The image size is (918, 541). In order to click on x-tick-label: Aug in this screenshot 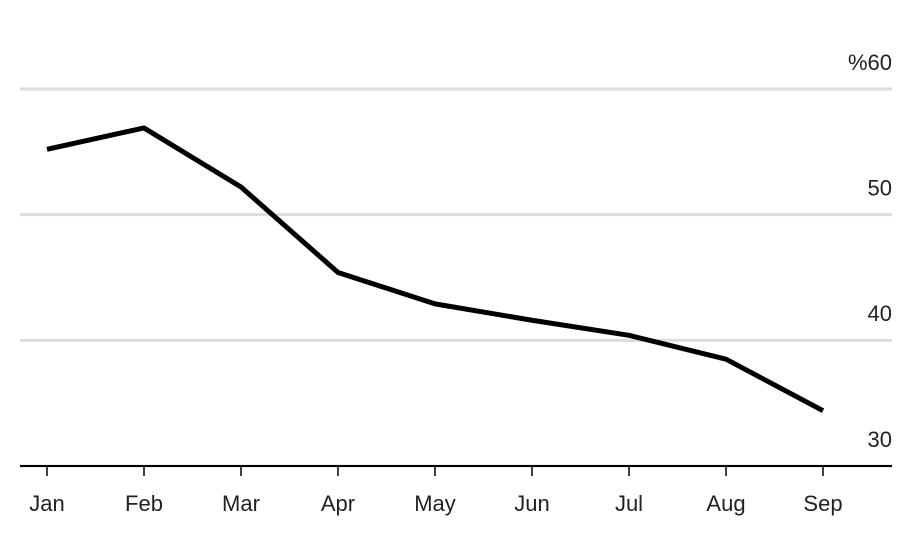, I will do `click(725, 503)`.